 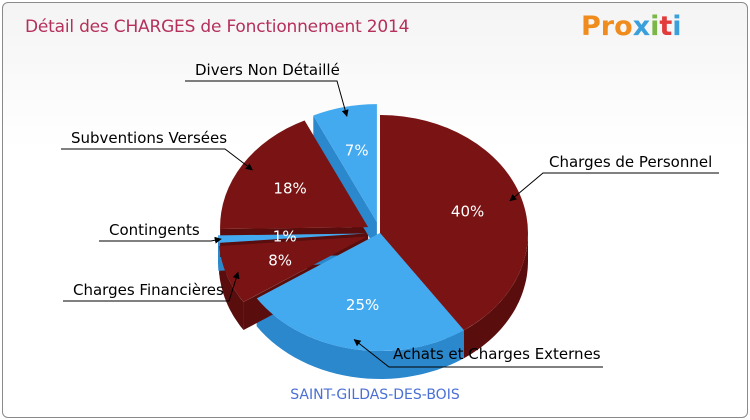 I want to click on category-label: Divers Non Détaillé, so click(x=267, y=70).